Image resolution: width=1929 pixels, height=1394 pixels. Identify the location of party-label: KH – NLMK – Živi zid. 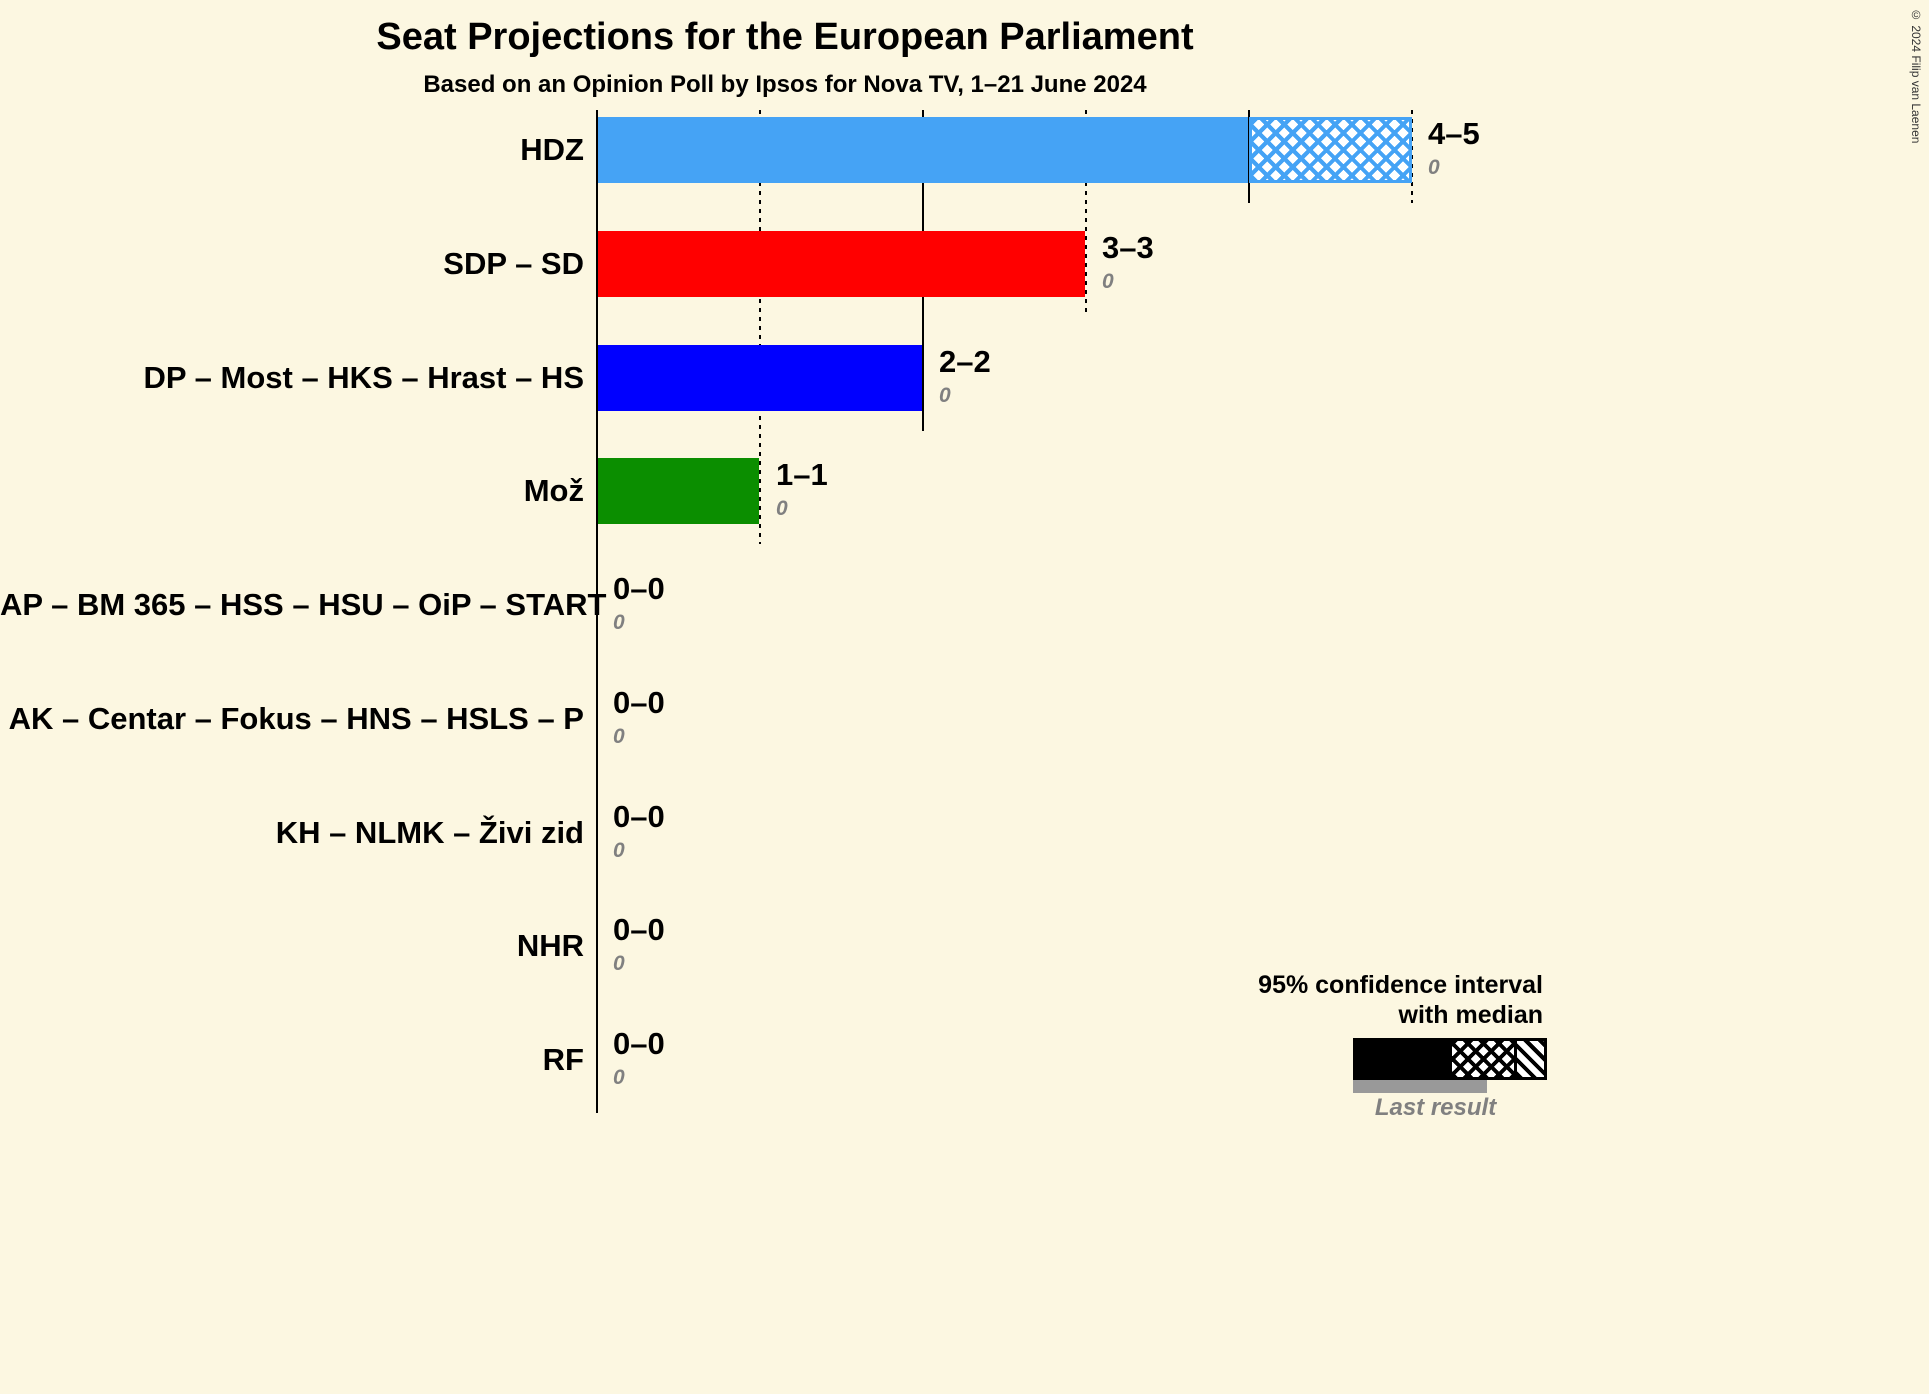
(429, 832).